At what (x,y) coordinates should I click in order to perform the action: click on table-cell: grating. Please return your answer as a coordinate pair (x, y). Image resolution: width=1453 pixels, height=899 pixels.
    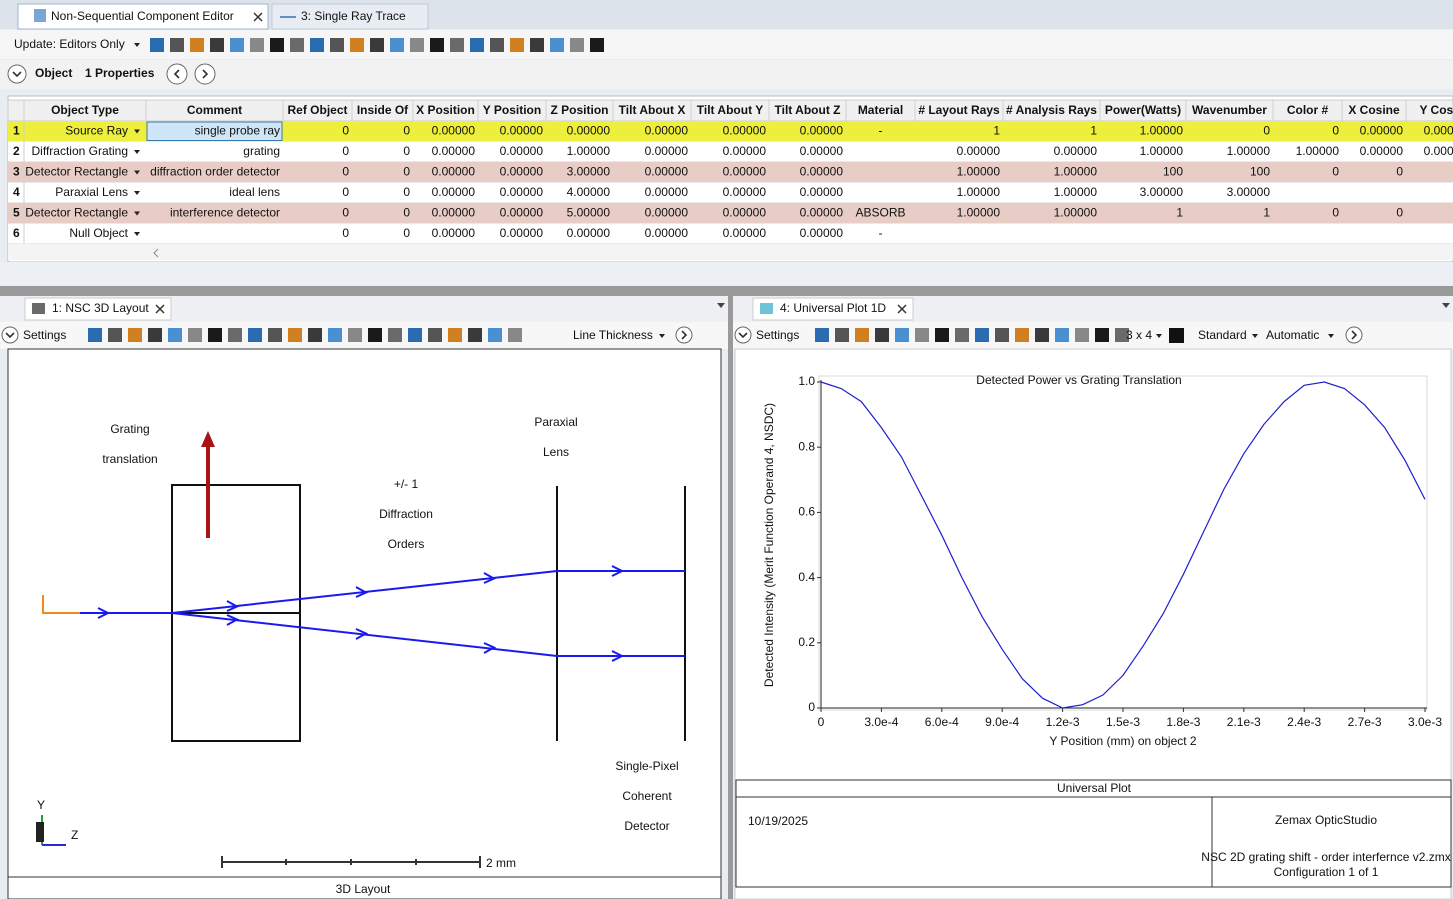
    Looking at the image, I should click on (261, 151).